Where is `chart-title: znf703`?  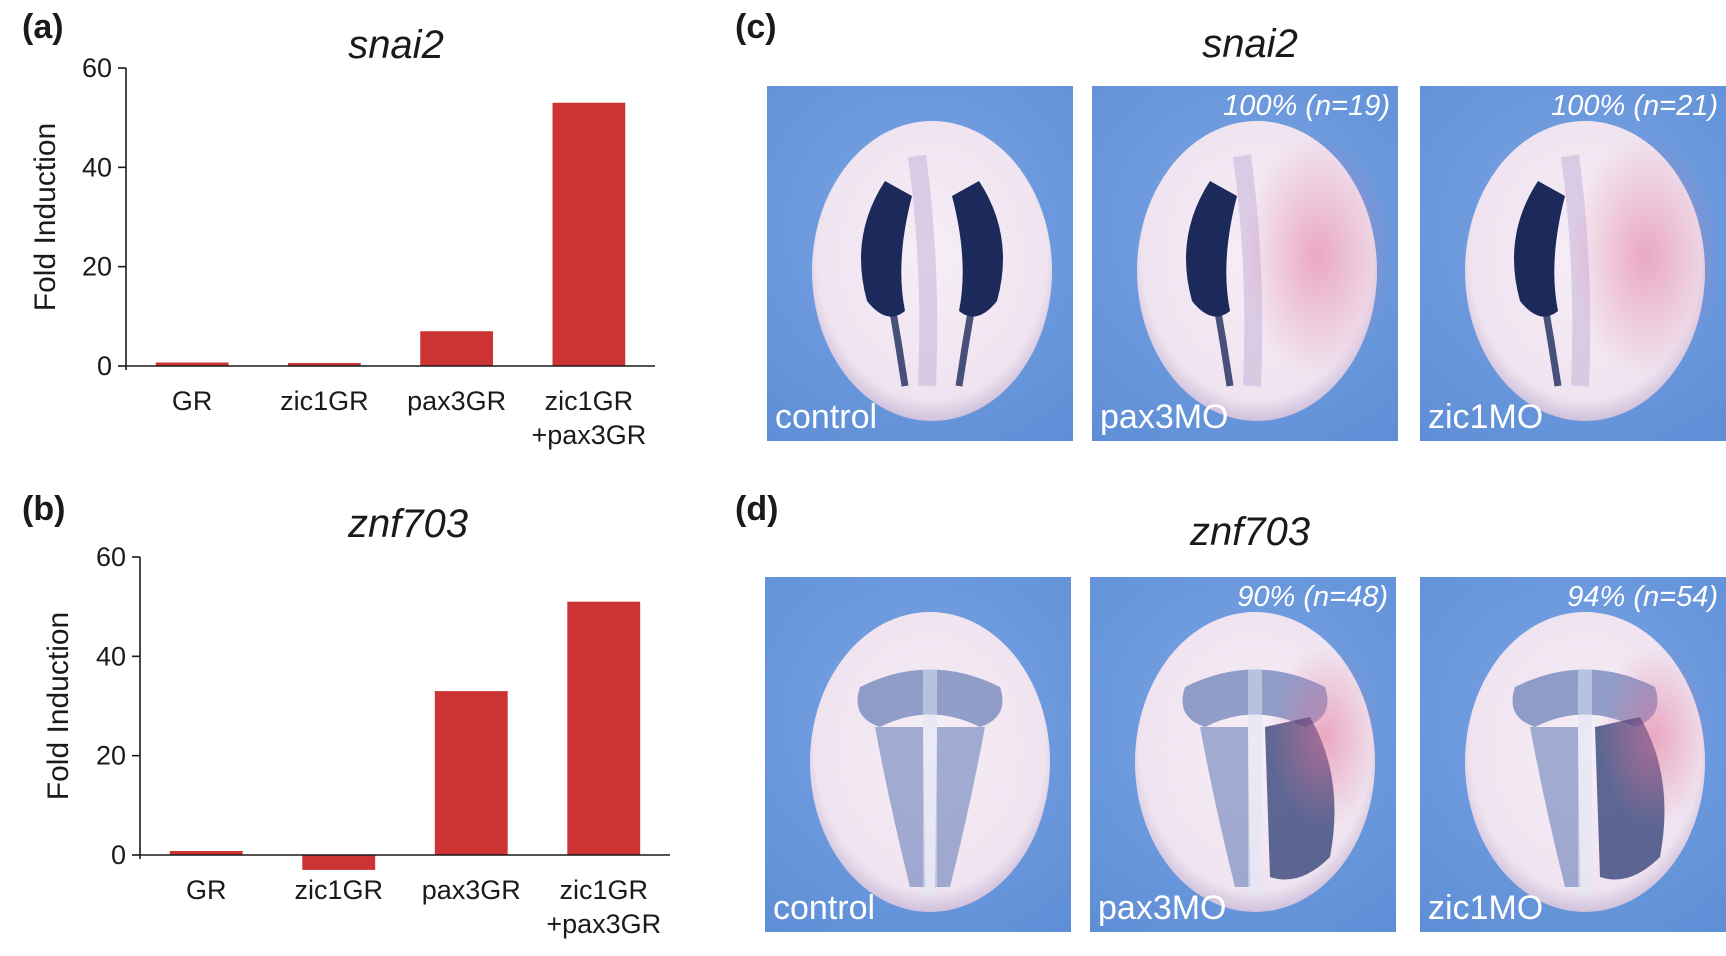 chart-title: znf703 is located at coordinates (407, 524).